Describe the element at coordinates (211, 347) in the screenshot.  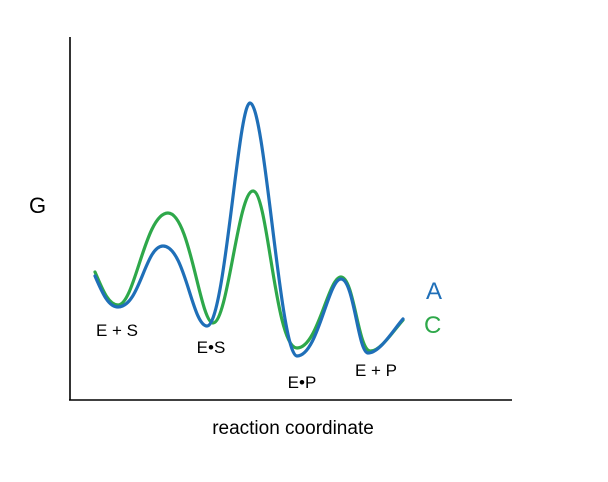
I see `label-e-dot-s: E•S` at that location.